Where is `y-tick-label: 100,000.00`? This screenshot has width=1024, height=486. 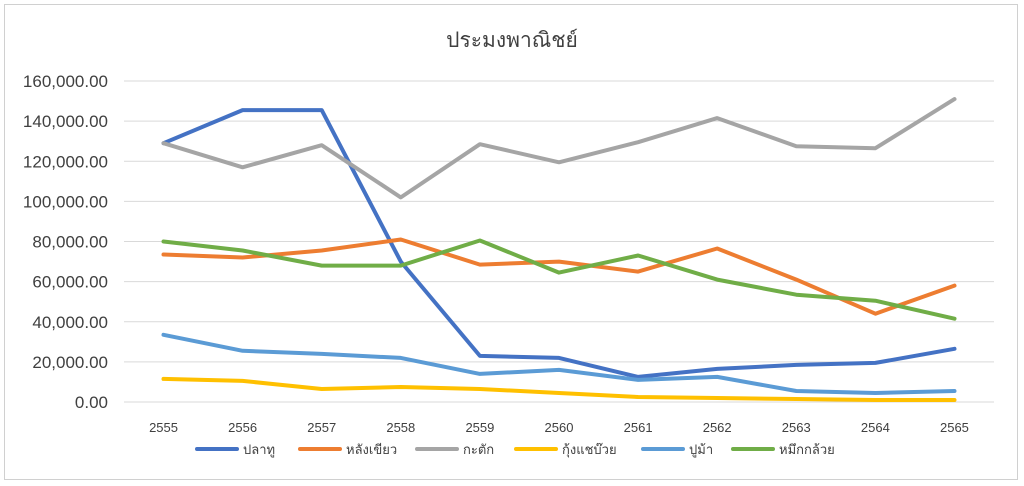 y-tick-label: 100,000.00 is located at coordinates (65, 201).